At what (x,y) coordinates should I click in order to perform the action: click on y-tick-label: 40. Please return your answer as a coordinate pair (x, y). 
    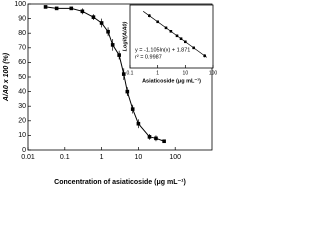
    Looking at the image, I should click on (22, 91).